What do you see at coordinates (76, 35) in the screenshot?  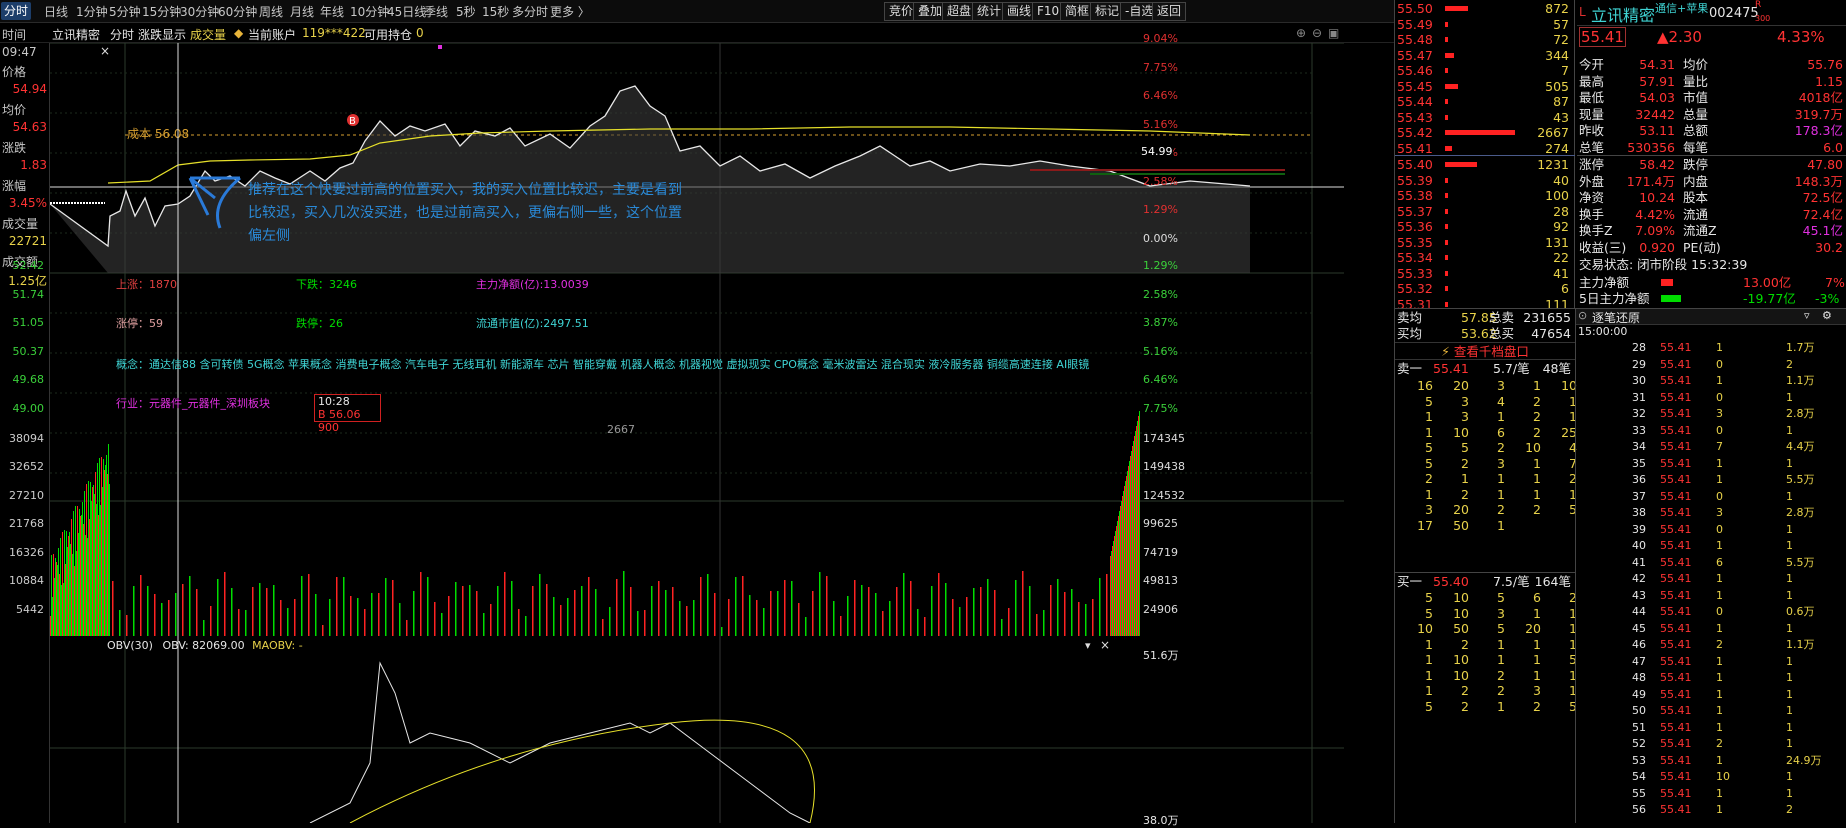 I see `stock-name: 立讯精密` at bounding box center [76, 35].